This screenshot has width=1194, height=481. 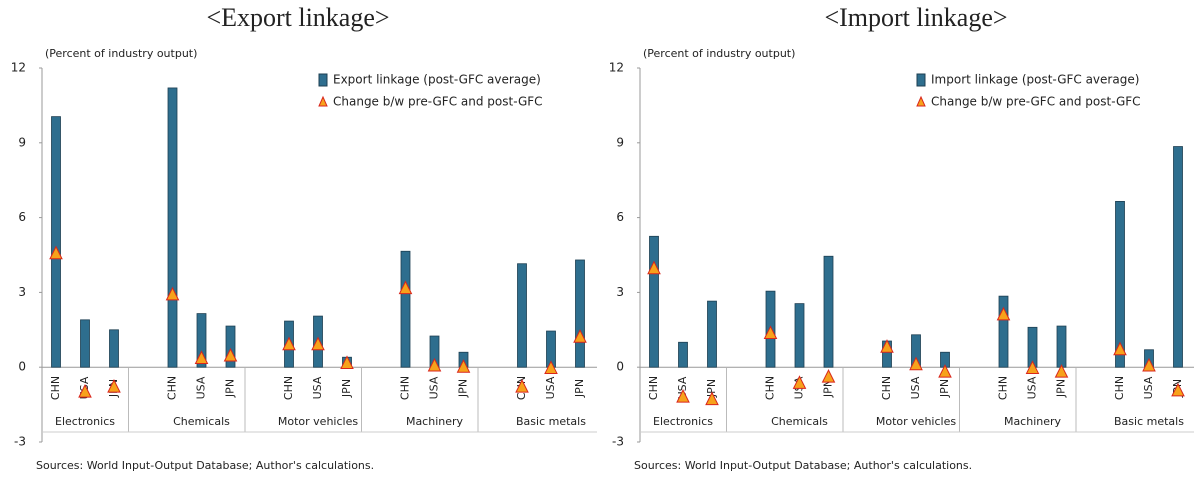 I want to click on group-label: Basic metals, so click(x=551, y=421).